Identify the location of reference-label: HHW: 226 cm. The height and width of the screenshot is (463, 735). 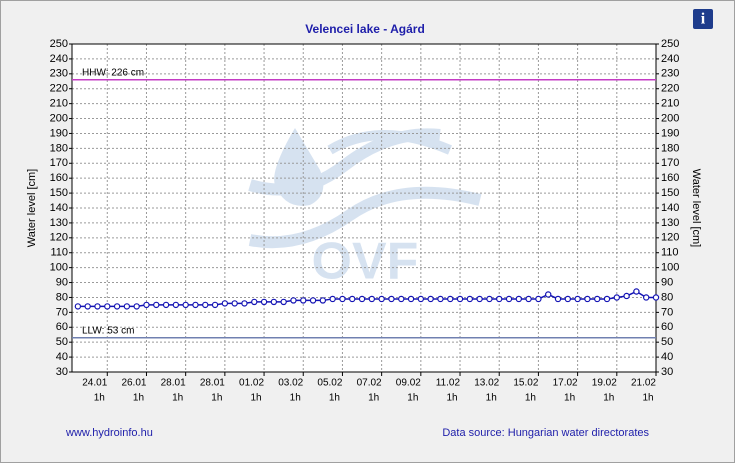
(113, 72).